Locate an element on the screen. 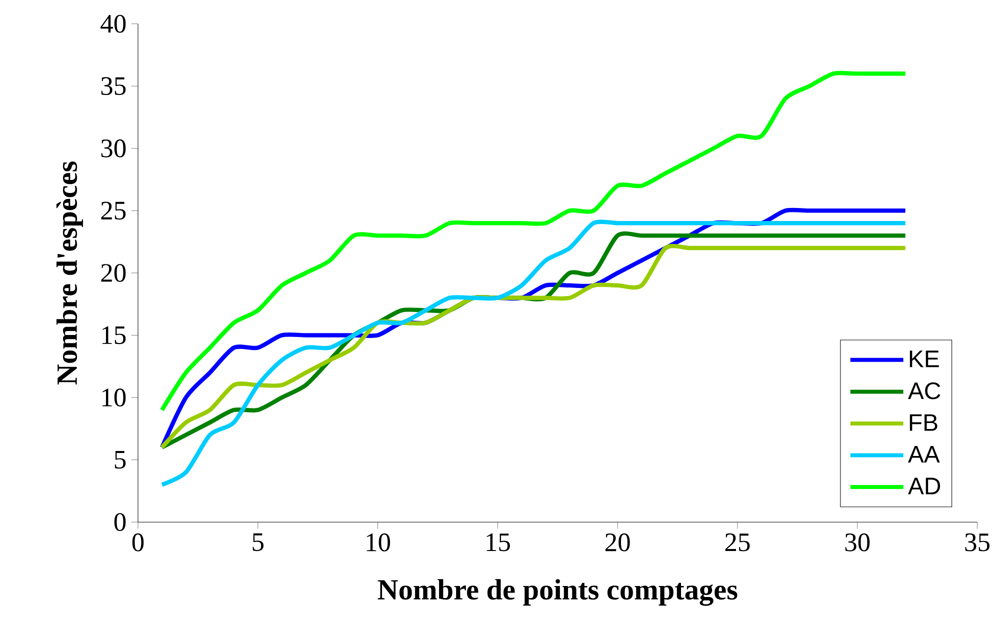  y-tick-label: 20 is located at coordinates (113, 273).